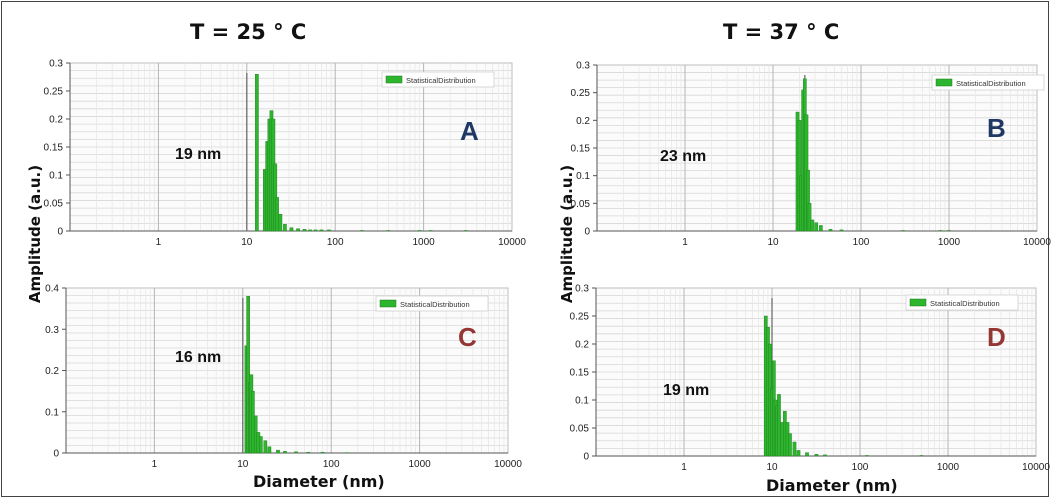  I want to click on panel-a-size-label: 19 nm, so click(198, 154).